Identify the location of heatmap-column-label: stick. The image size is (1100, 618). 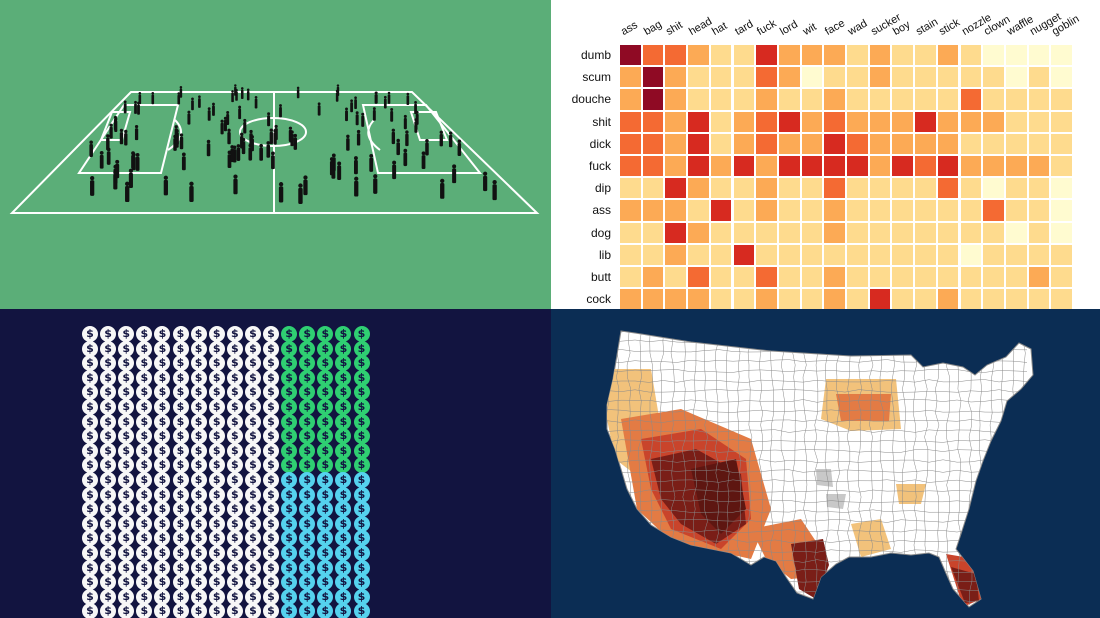
(949, 27).